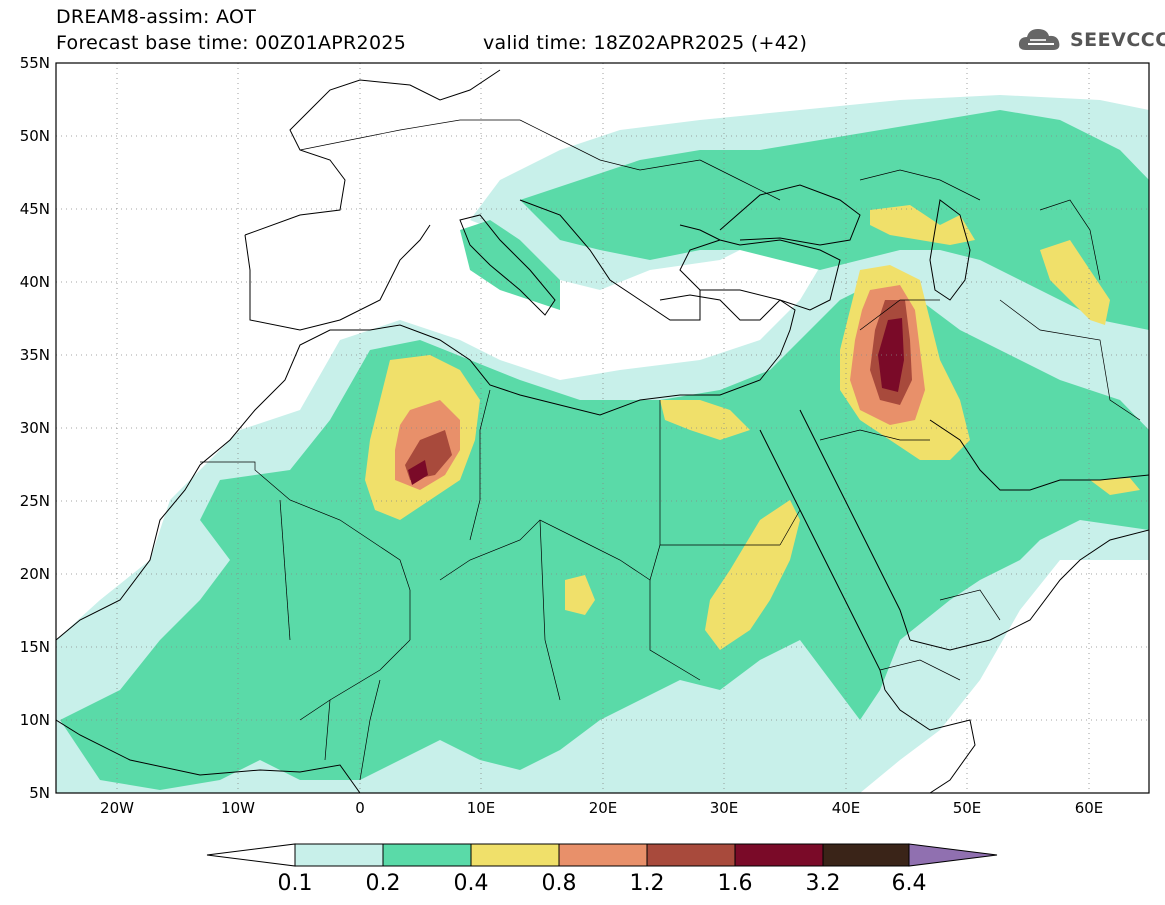 This screenshot has width=1165, height=905. I want to click on lon-tick-label: 20E, so click(603, 808).